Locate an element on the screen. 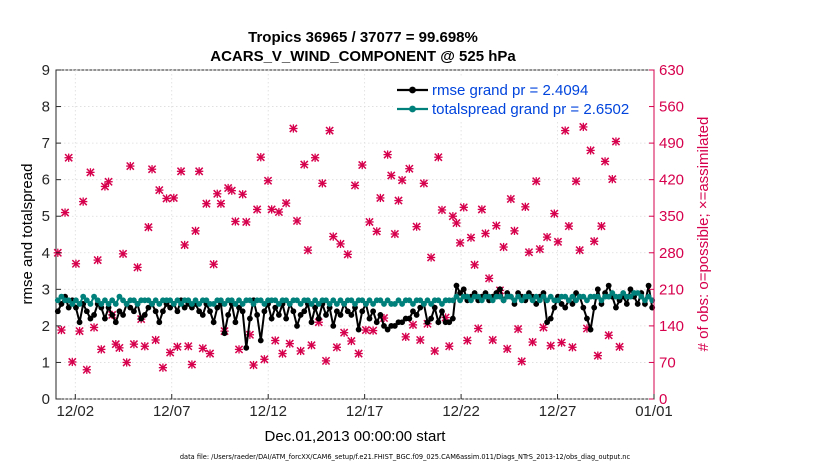 The image size is (830, 470). legend-box is located at coordinates (521, 99).